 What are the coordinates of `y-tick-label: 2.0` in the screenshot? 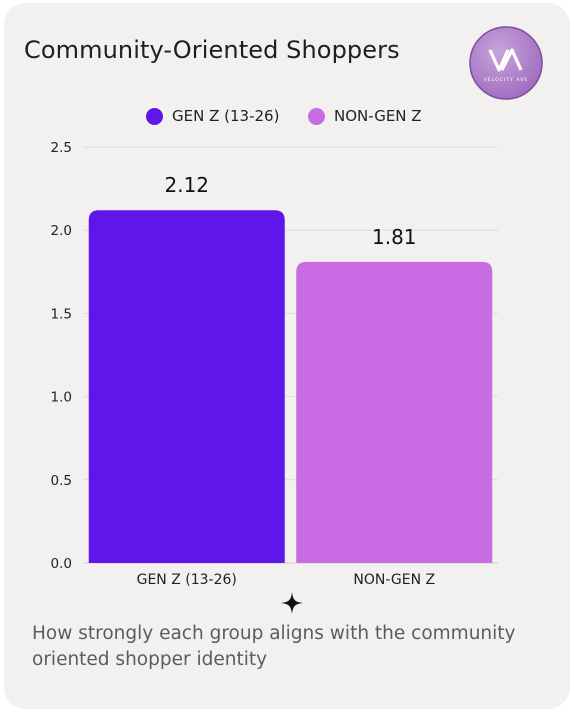 It's located at (61, 231).